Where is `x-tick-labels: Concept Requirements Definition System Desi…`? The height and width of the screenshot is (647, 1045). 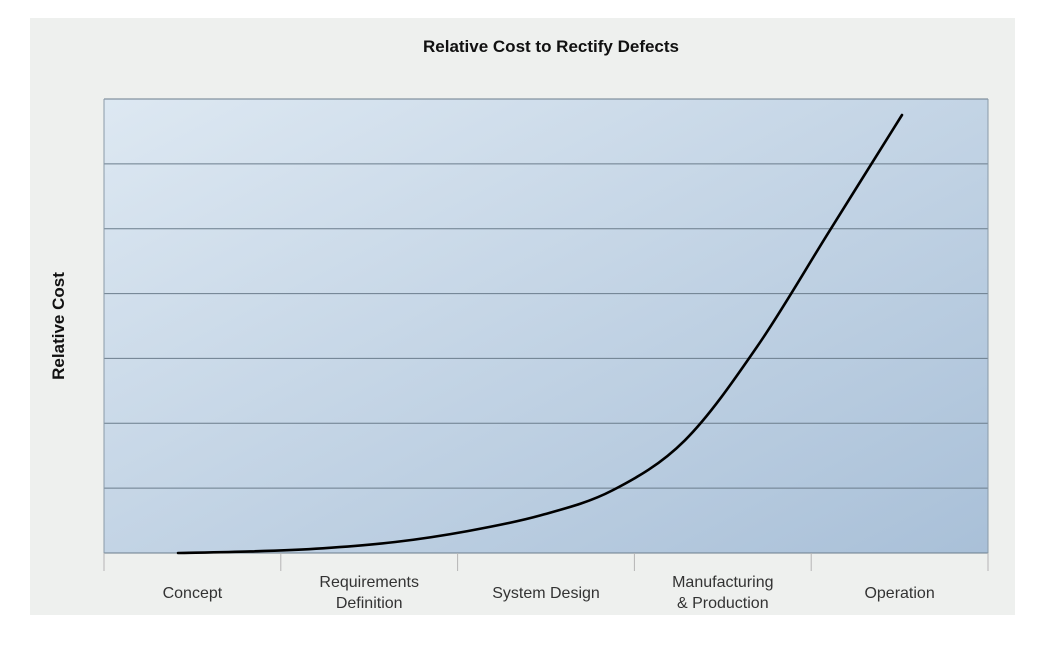
x-tick-labels: Concept Requirements Definition System Desi… is located at coordinates (549, 593).